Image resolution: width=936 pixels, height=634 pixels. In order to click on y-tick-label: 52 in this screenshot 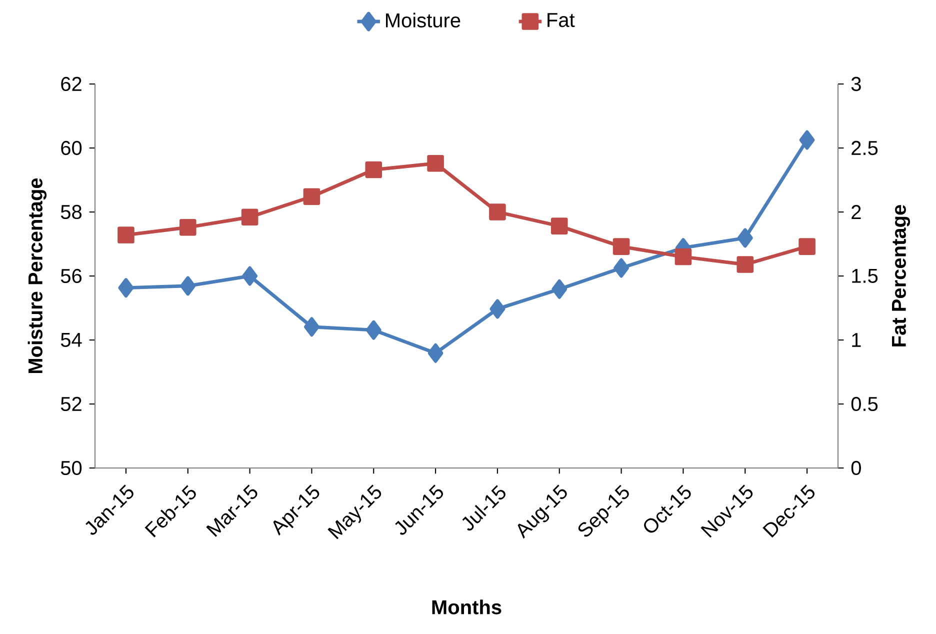, I will do `click(71, 404)`.